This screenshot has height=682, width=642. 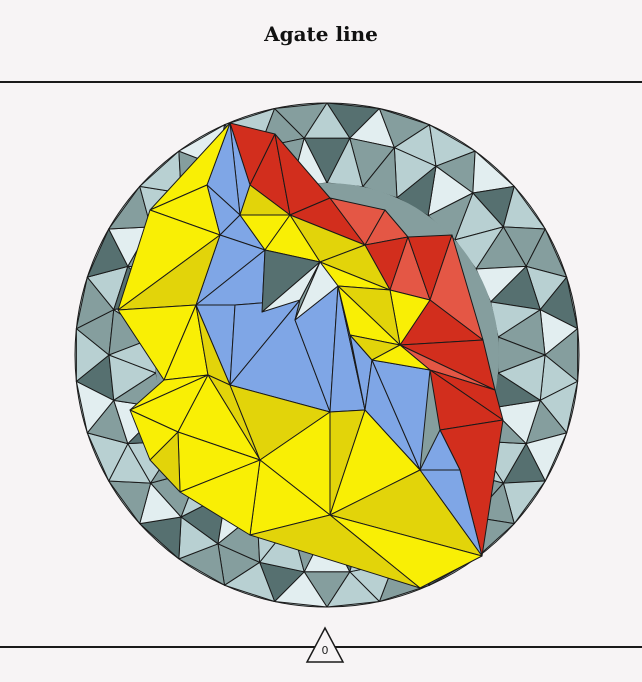 I want to click on triangle-icon, so click(x=325, y=644).